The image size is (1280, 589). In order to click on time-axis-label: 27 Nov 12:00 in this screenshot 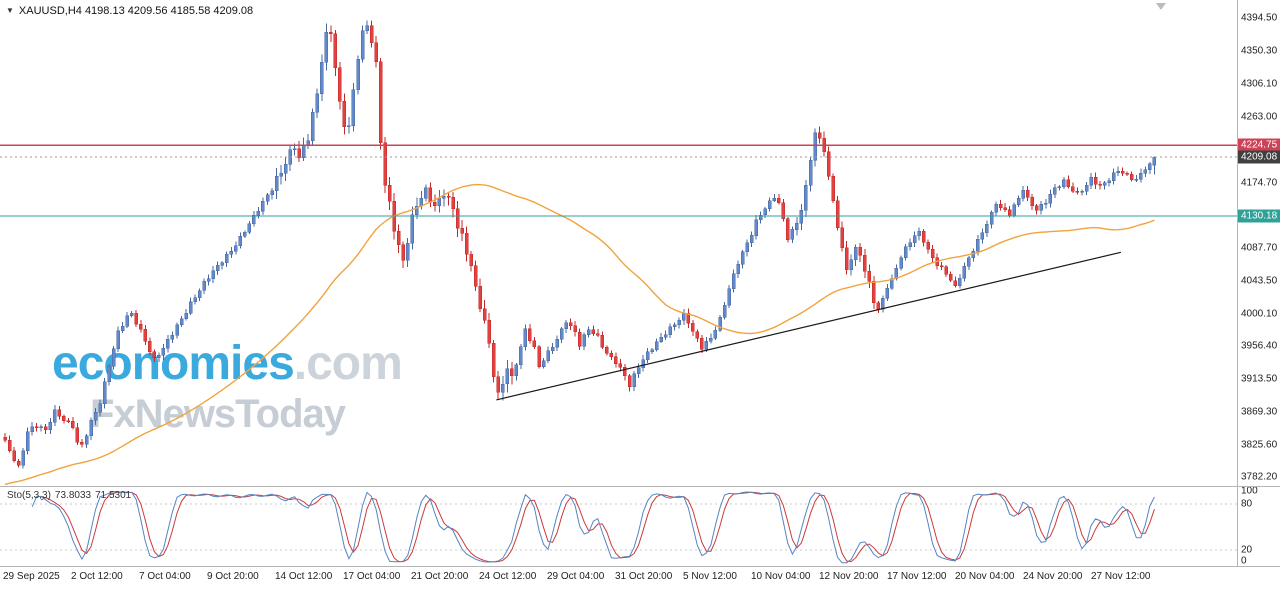, I will do `click(1121, 576)`.